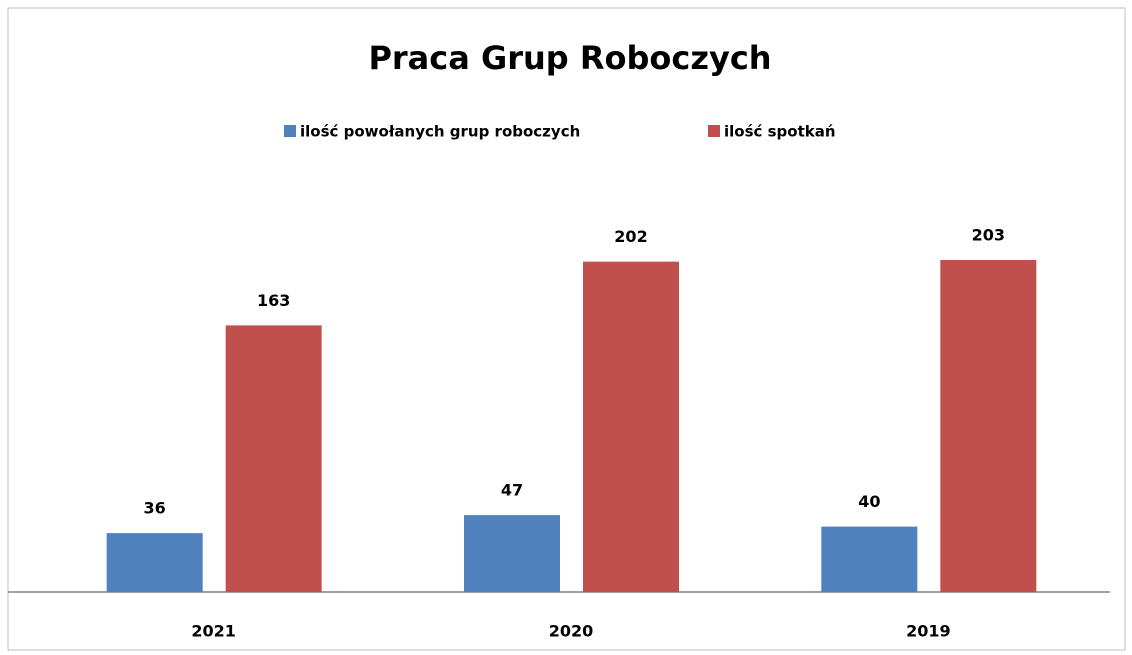 The width and height of the screenshot is (1132, 655). Describe the element at coordinates (512, 490) in the screenshot. I see `data-label: 47` at that location.